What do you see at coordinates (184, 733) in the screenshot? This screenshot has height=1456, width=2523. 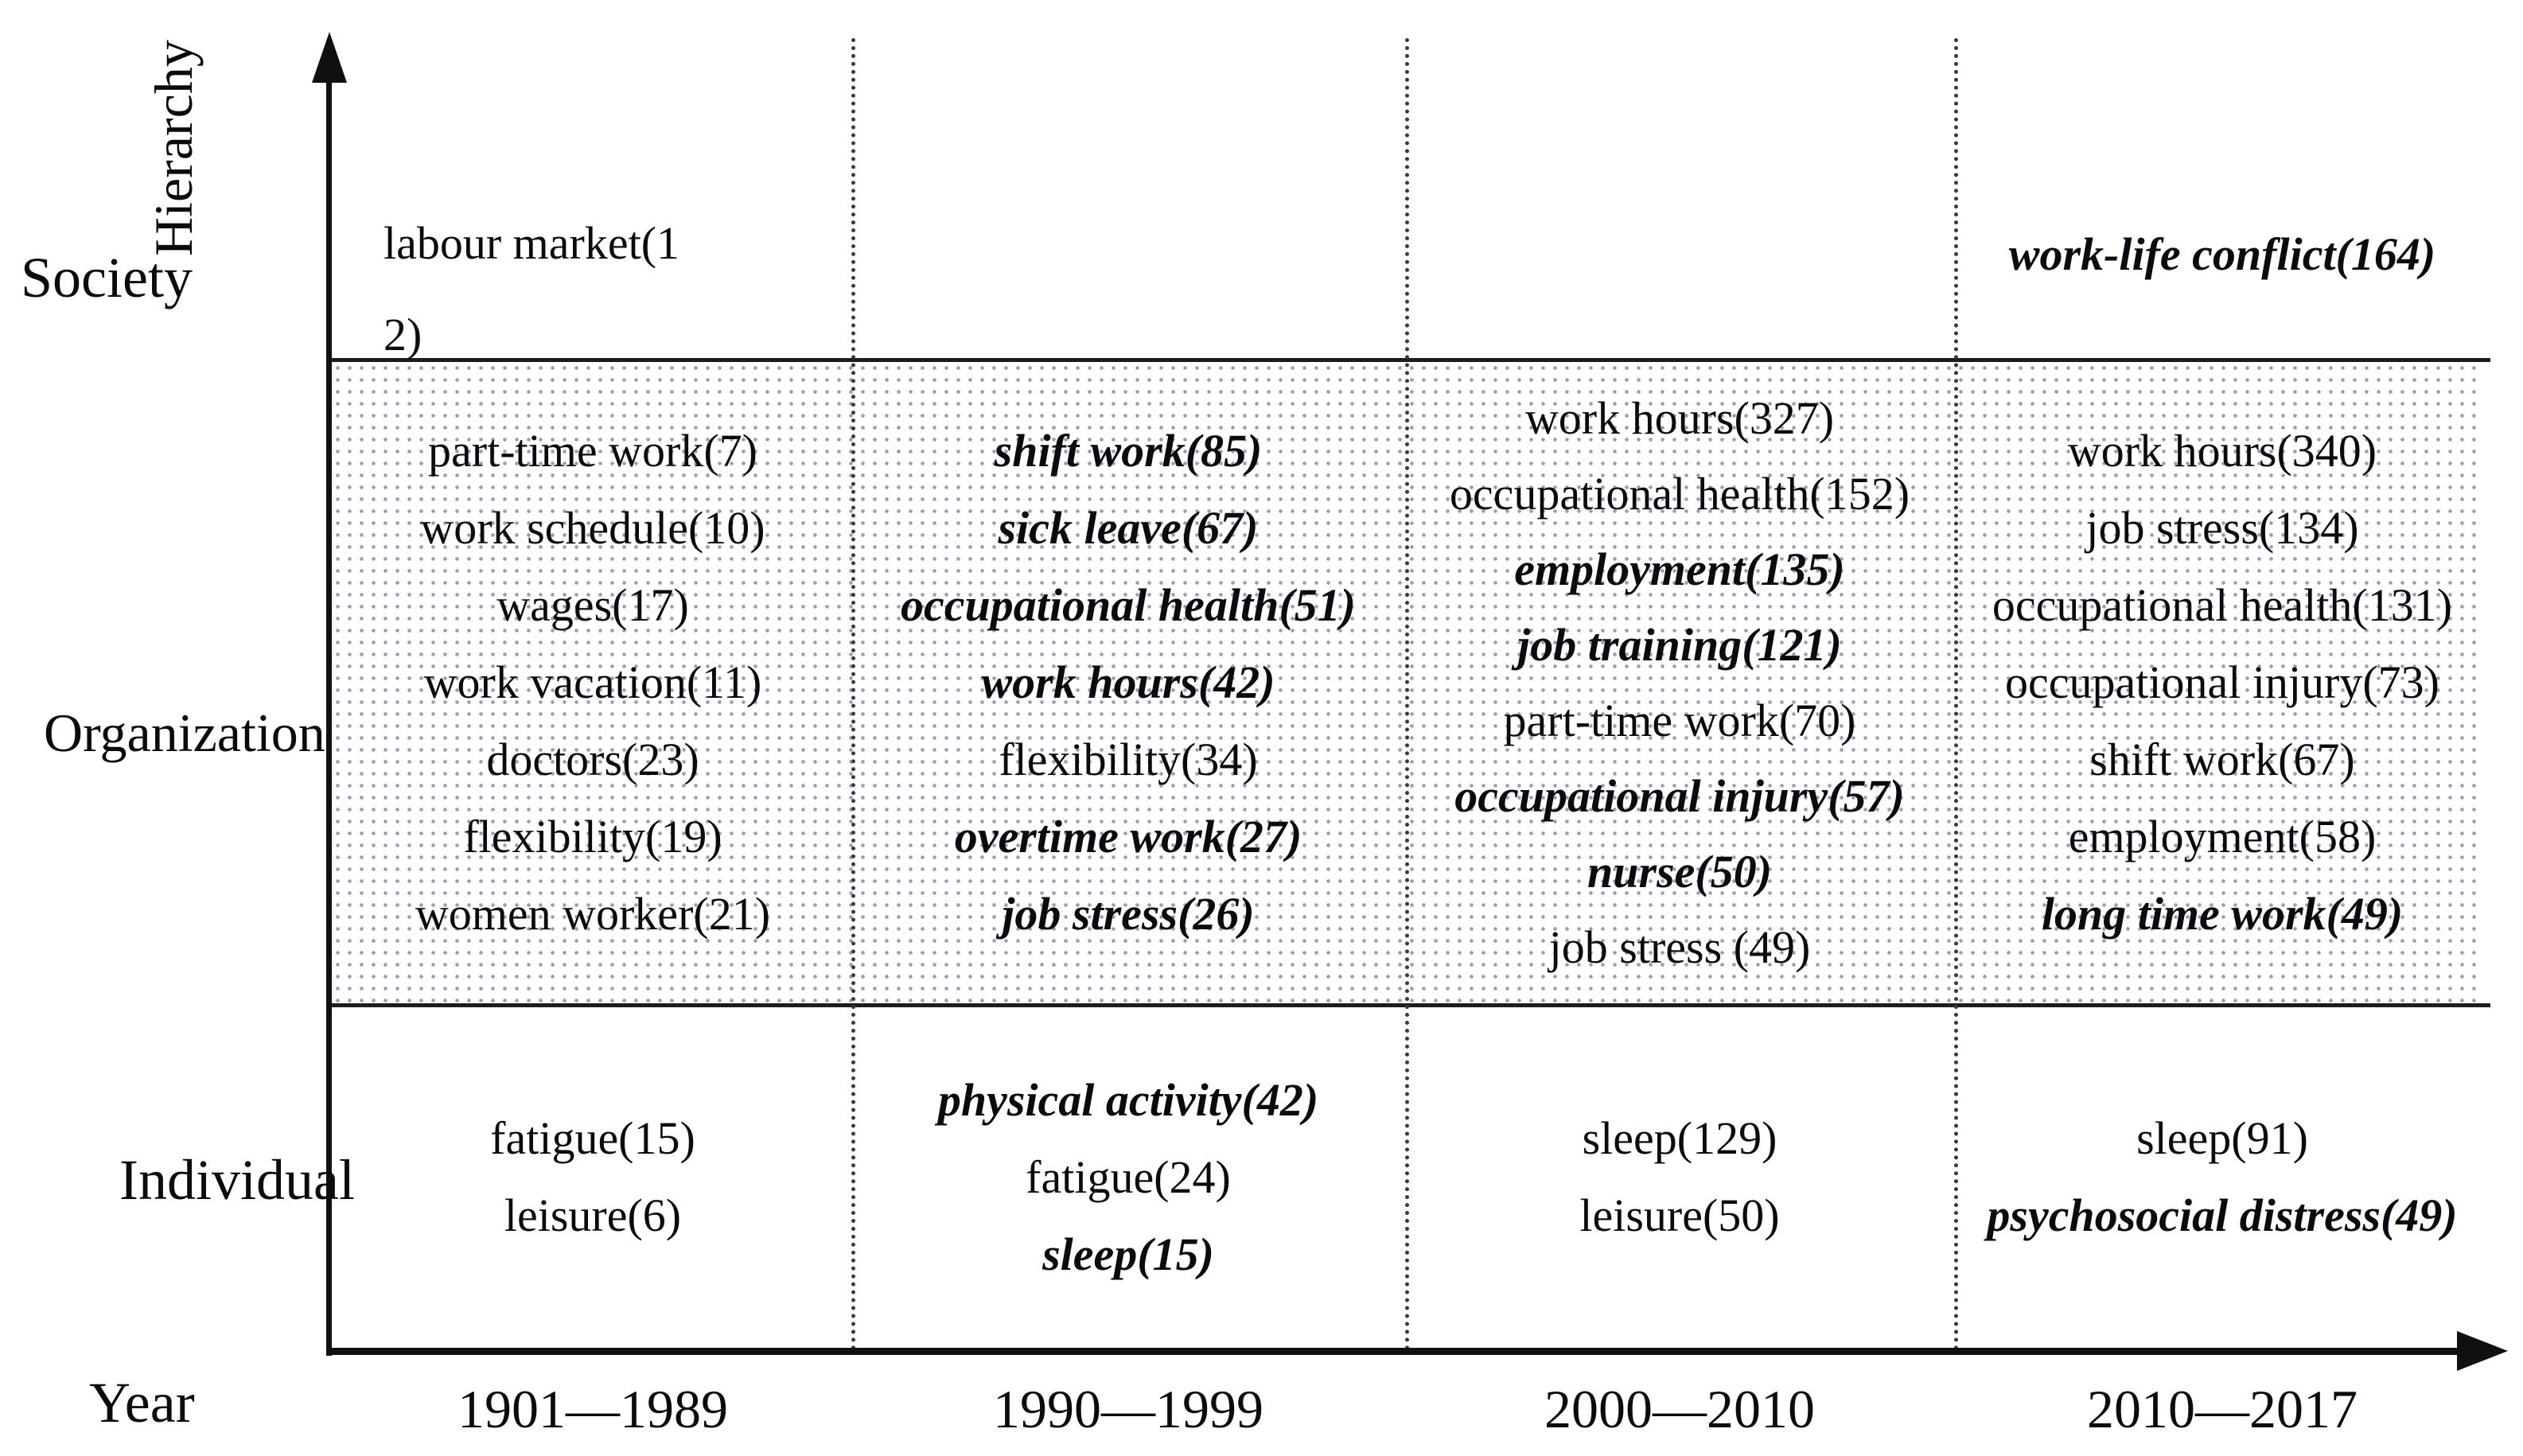 I see `row-label-organization: Organization` at bounding box center [184, 733].